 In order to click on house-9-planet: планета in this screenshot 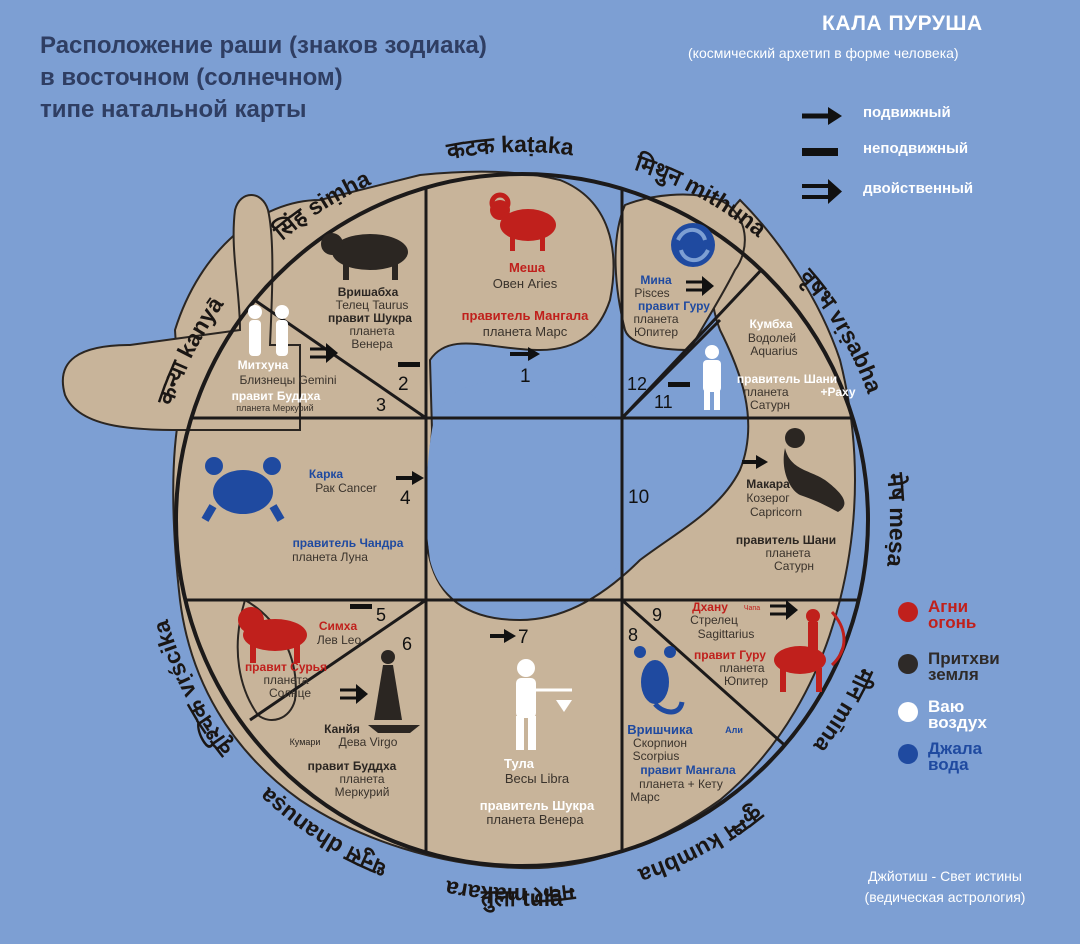, I will do `click(741, 668)`.